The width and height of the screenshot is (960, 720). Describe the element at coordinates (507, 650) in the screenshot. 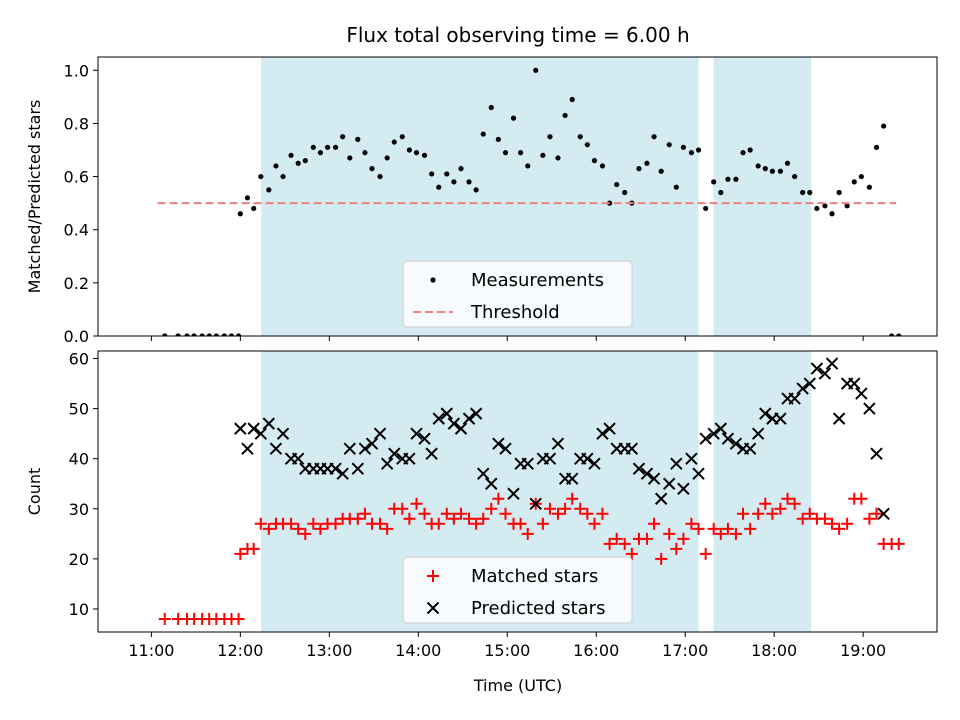

I see `x-tick-label: 15:00` at that location.